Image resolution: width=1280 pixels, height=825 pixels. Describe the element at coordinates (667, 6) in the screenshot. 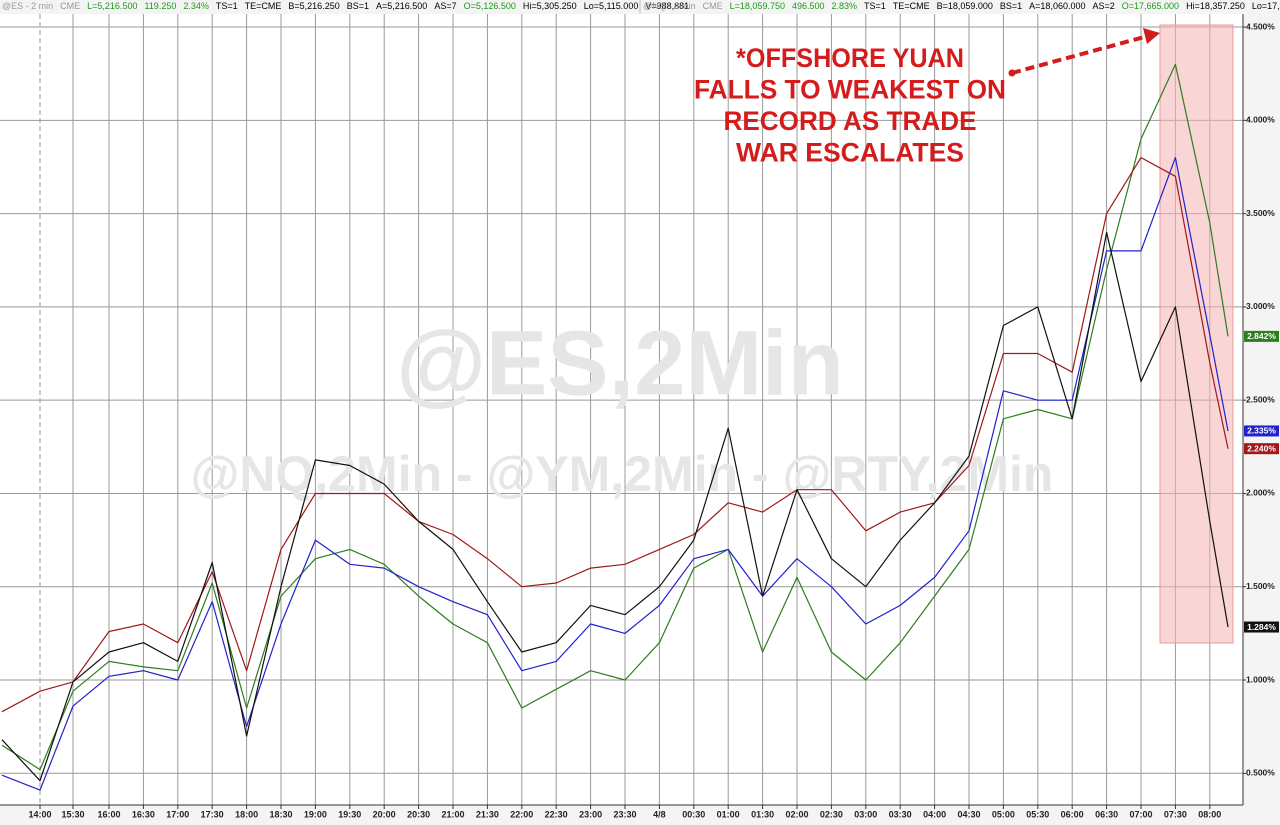

I see `header-field: V=988,881` at that location.